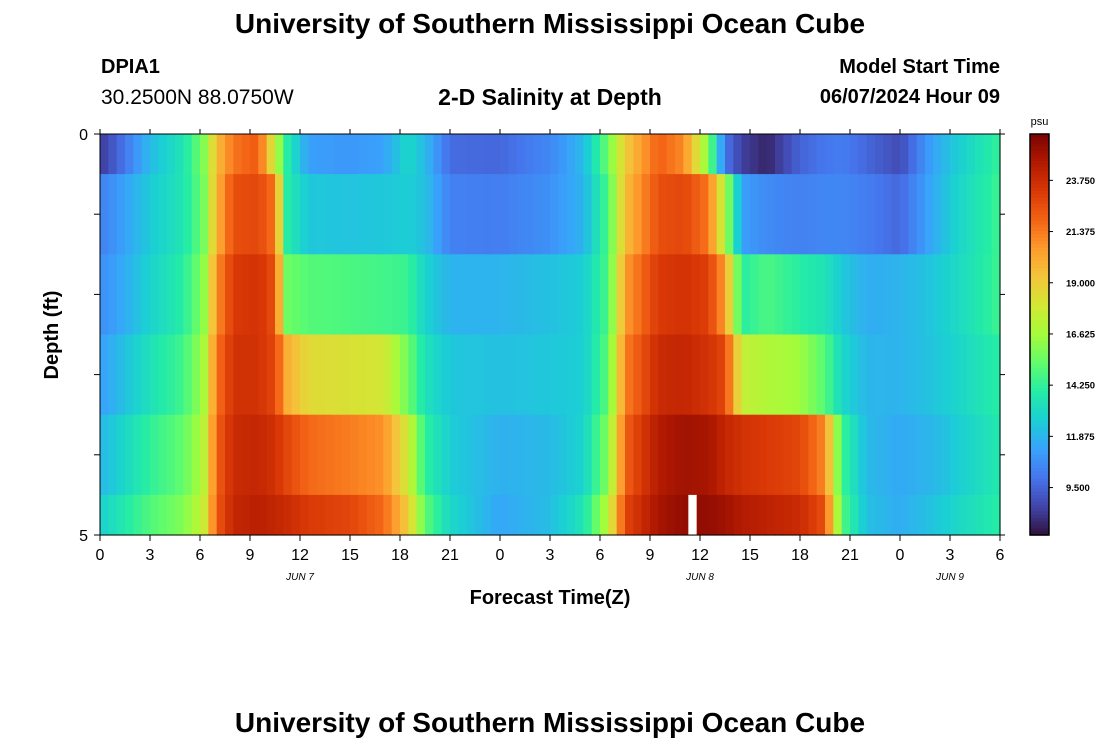 This screenshot has width=1100, height=750. Describe the element at coordinates (1080, 181) in the screenshot. I see `colorbar-tick-label: 23.750` at that location.